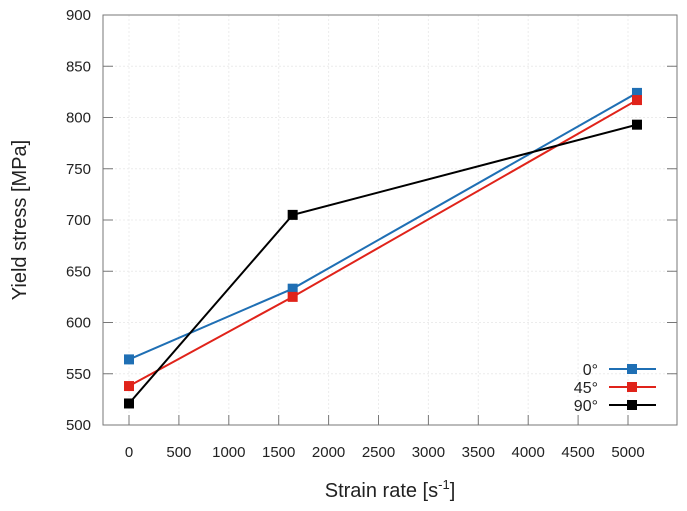  What do you see at coordinates (278, 452) in the screenshot?
I see `x-tick-label: 1500` at bounding box center [278, 452].